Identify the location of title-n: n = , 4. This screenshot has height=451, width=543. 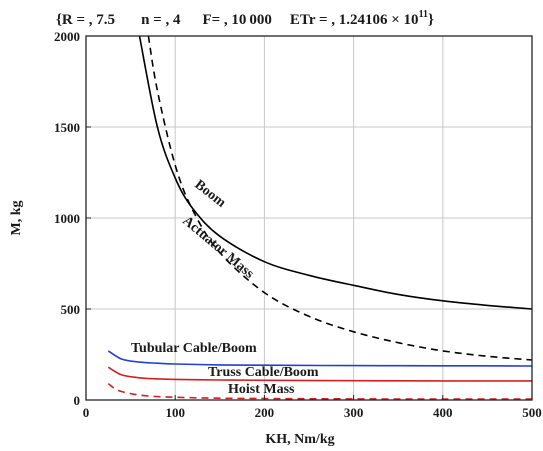
(161, 20).